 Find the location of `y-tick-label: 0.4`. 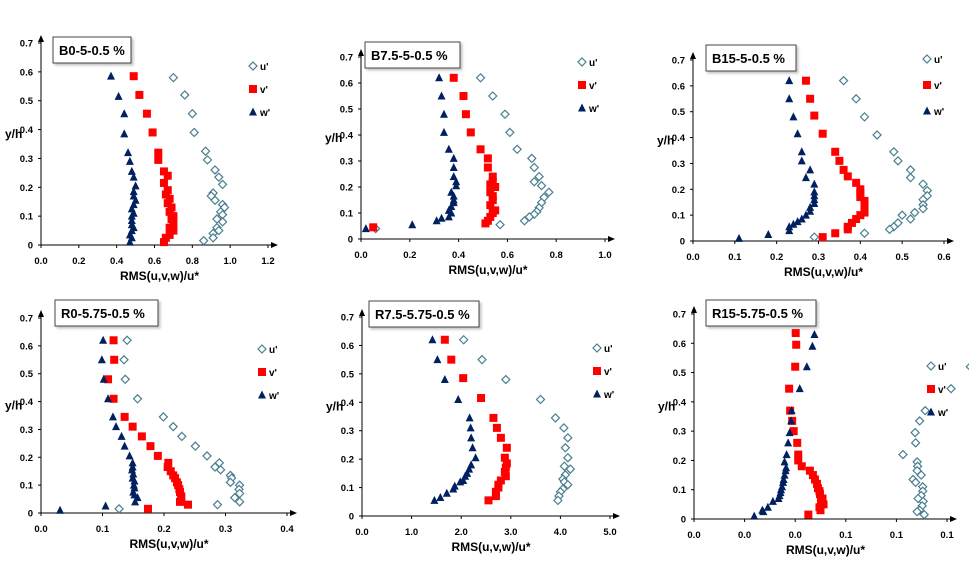

y-tick-label: 0.4 is located at coordinates (27, 130).